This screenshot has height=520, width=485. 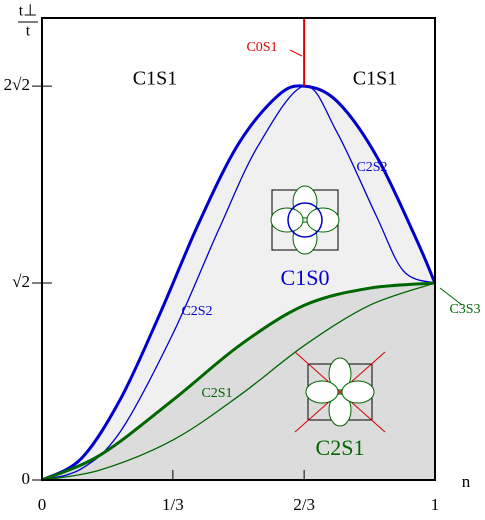 I want to click on x-tick-label: 1/3, so click(x=173, y=504).